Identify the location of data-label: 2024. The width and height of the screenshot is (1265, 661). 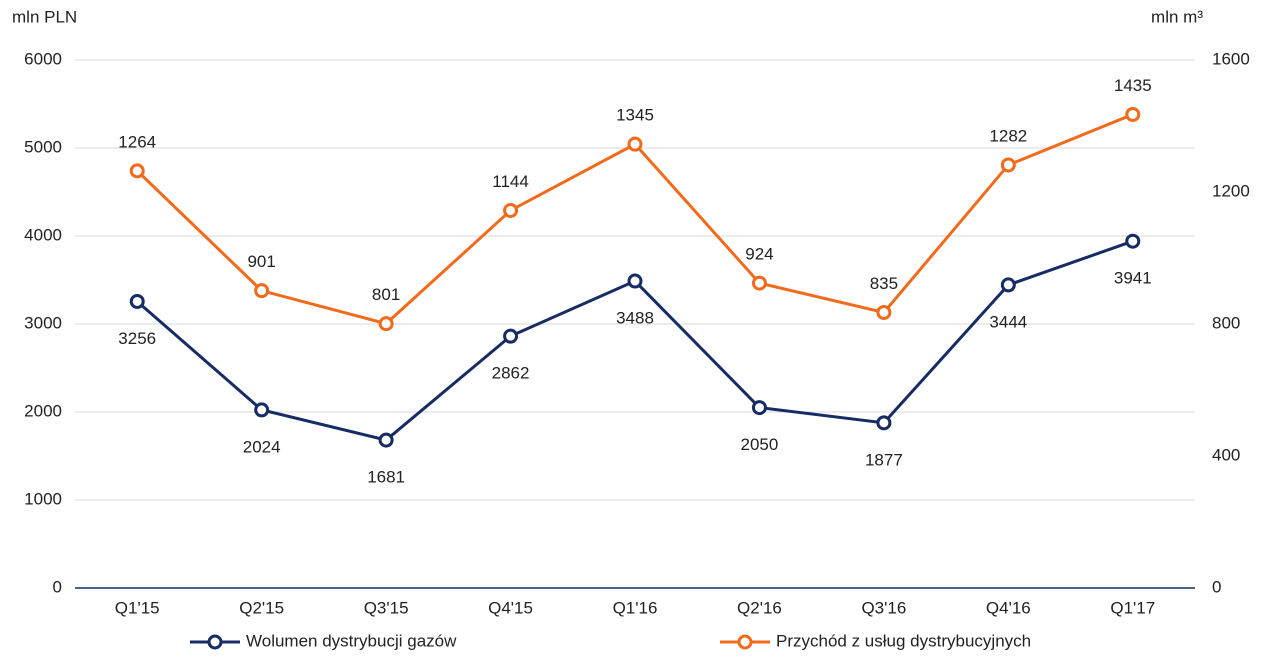
(262, 446).